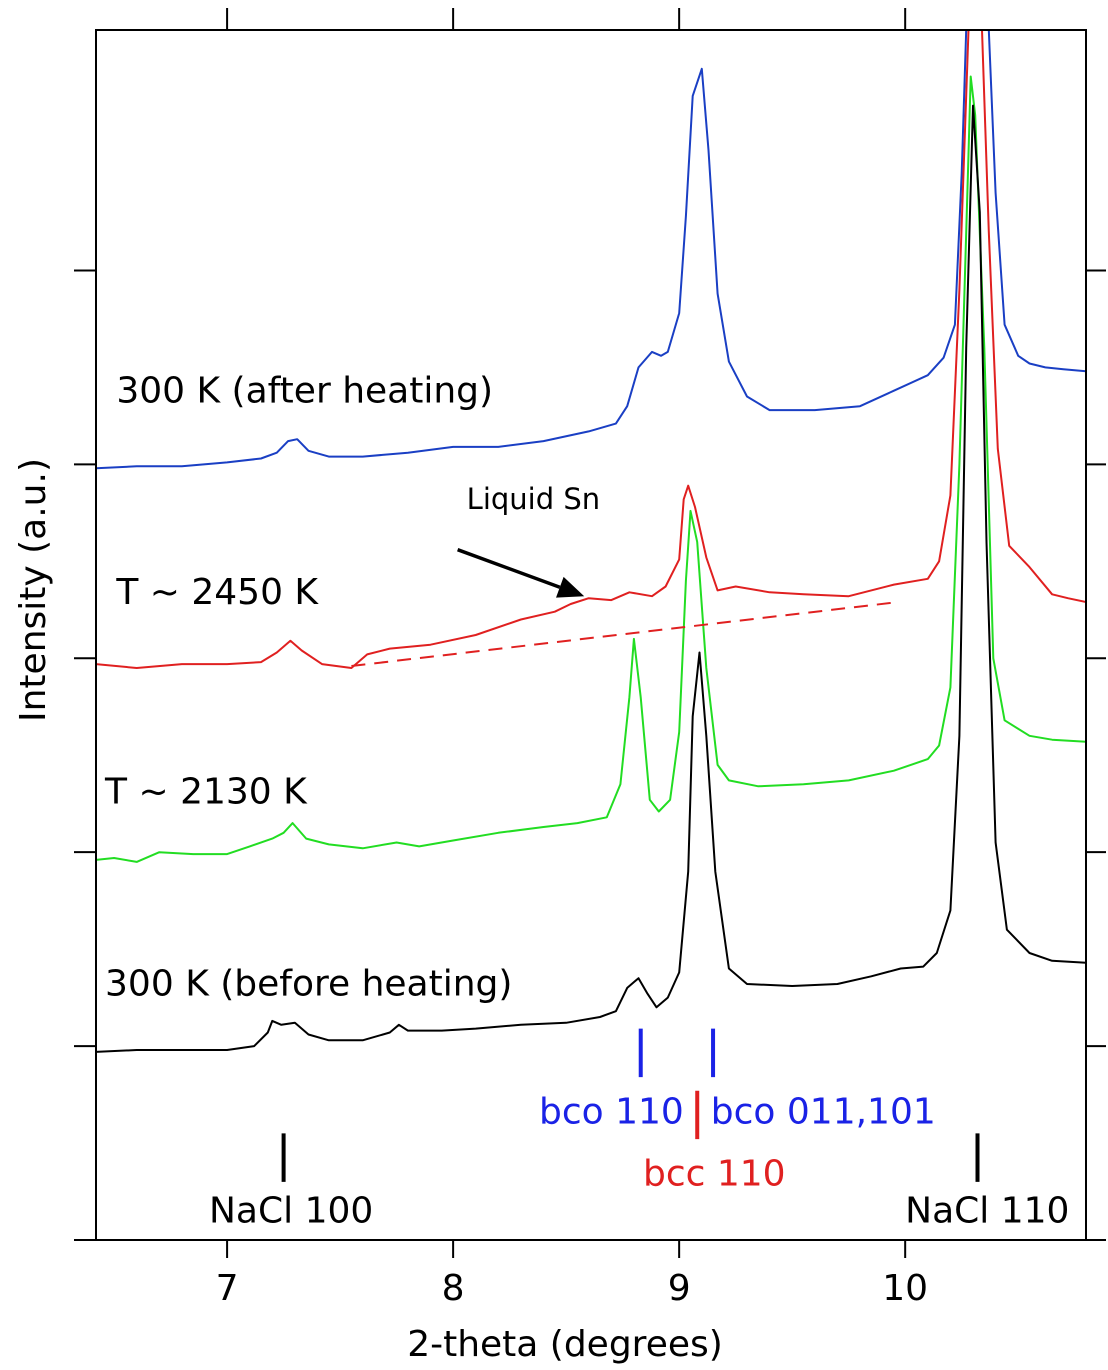 The height and width of the screenshot is (1370, 1108). Describe the element at coordinates (823, 1112) in the screenshot. I see `annotation-bco-011-101: bco 011,101` at that location.